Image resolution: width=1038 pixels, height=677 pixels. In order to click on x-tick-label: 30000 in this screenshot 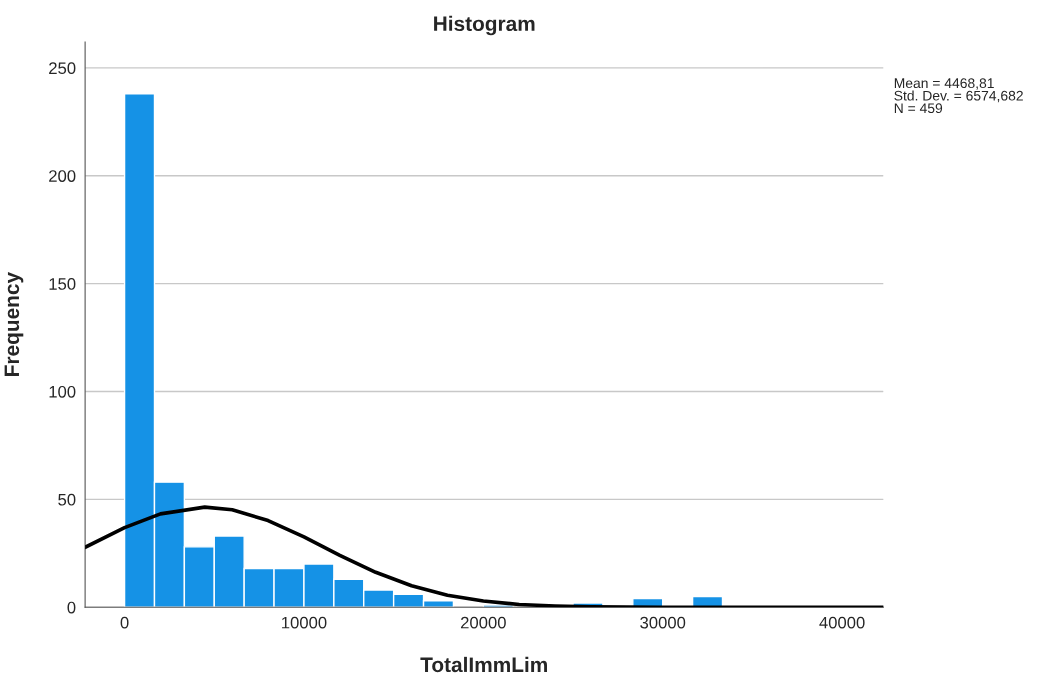, I will do `click(663, 622)`.